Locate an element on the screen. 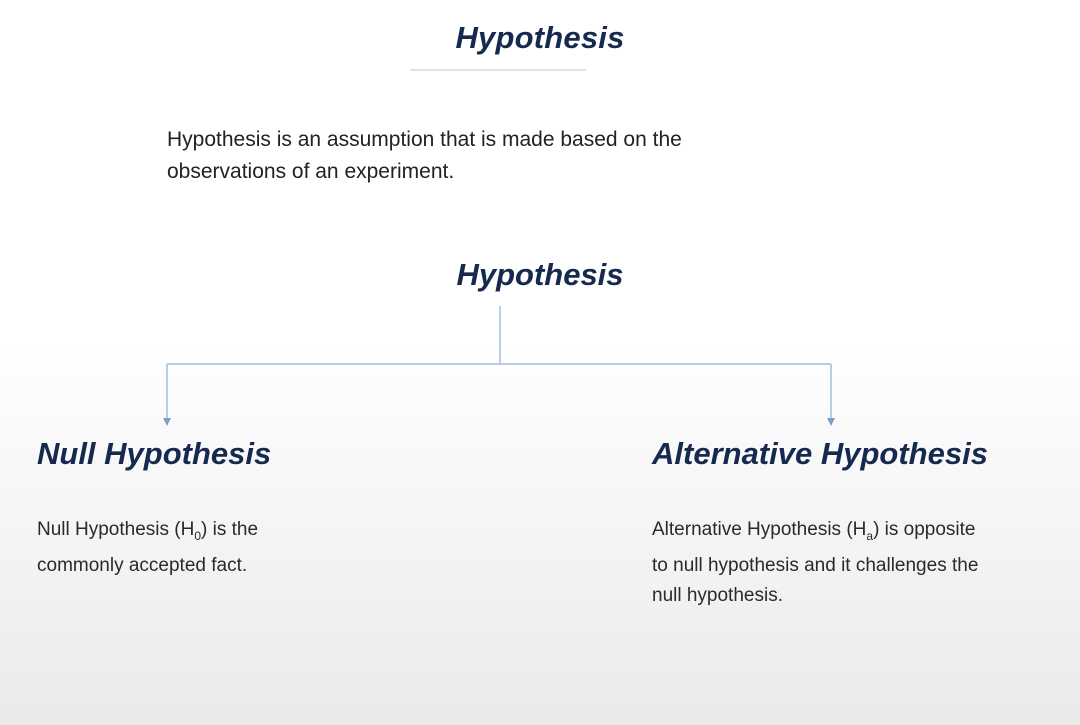  alt-desc-line-1: Alternative Hypothesis (Ha) is opposite is located at coordinates (814, 531).